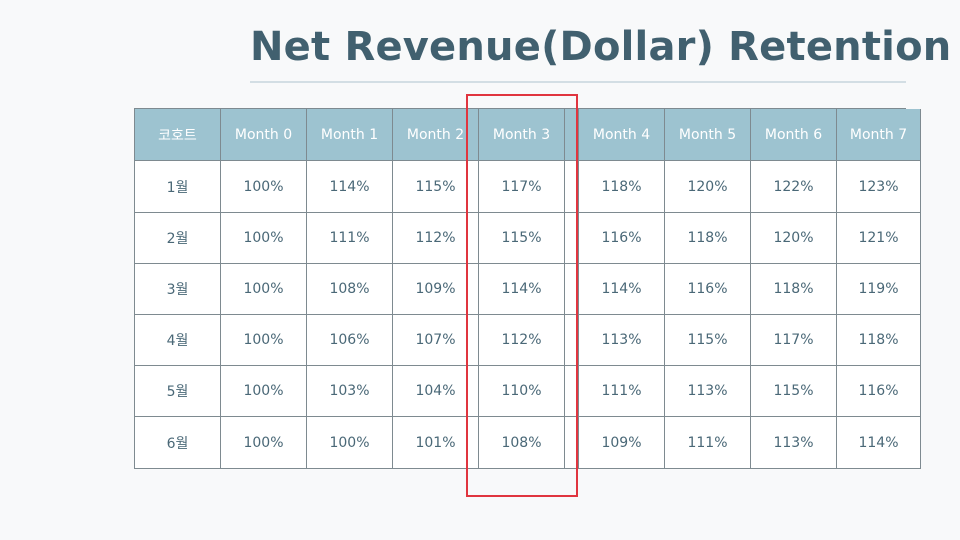 This screenshot has width=960, height=540. What do you see at coordinates (794, 187) in the screenshot?
I see `retention-cell: 122%` at bounding box center [794, 187].